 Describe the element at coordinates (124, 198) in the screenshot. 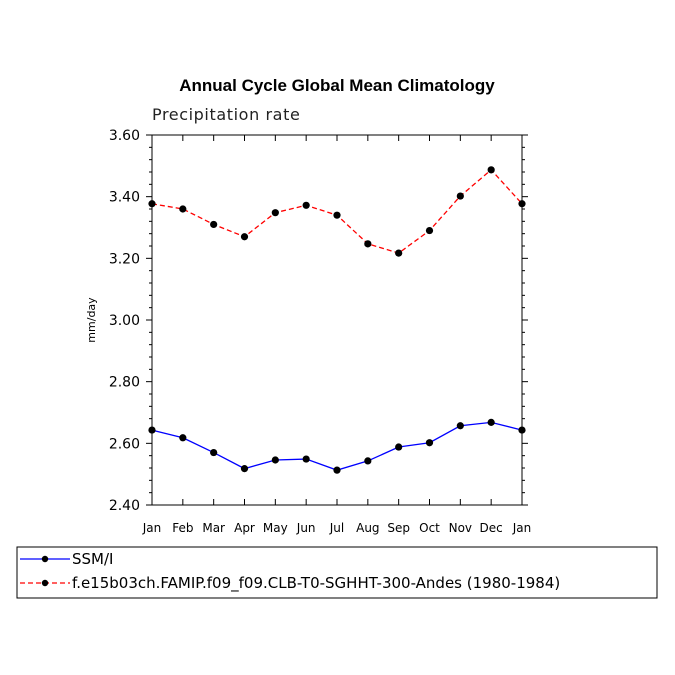

I see `y-tick-label: 3.40` at that location.